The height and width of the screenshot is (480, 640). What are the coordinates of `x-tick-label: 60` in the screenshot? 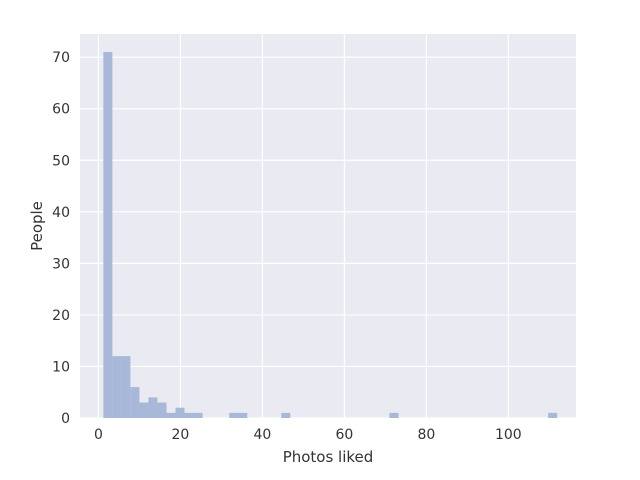 It's located at (344, 435).